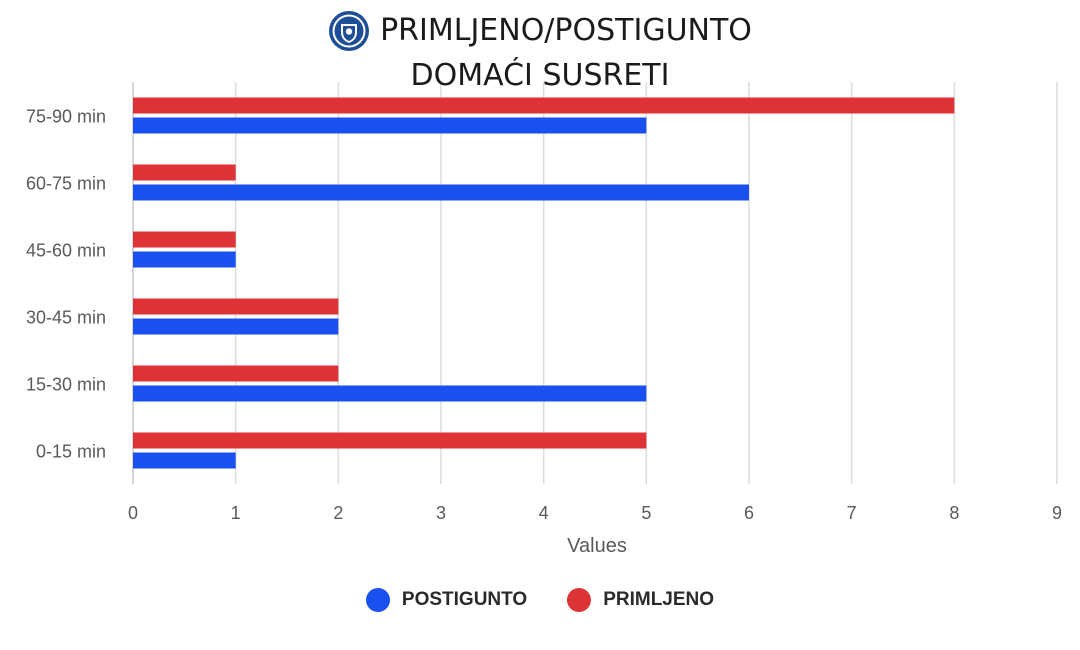 The image size is (1080, 650). I want to click on bar-primljeno-60-75-min, so click(184, 172).